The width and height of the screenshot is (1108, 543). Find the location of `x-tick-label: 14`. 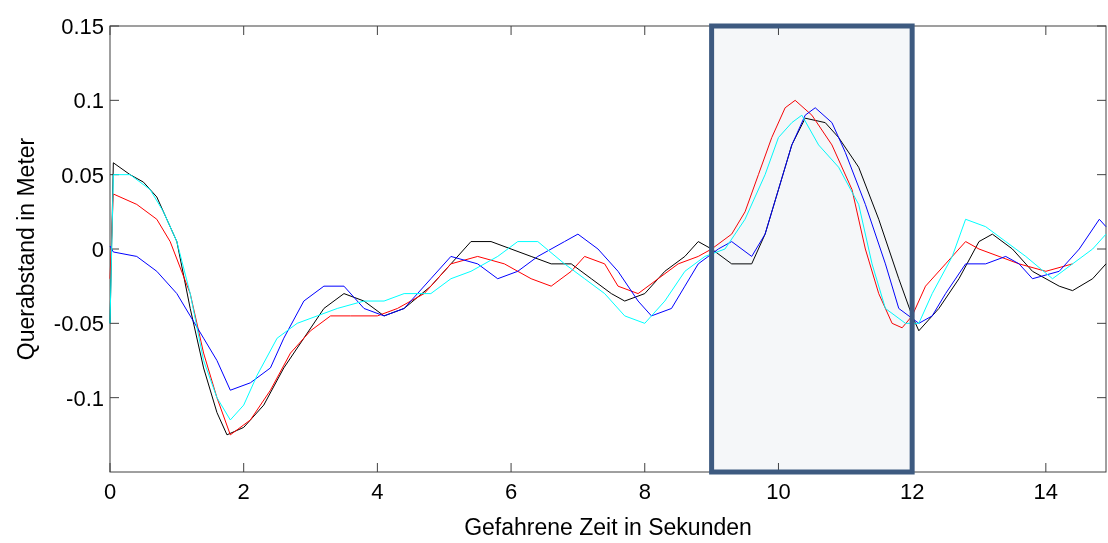

x-tick-label: 14 is located at coordinates (1046, 491).